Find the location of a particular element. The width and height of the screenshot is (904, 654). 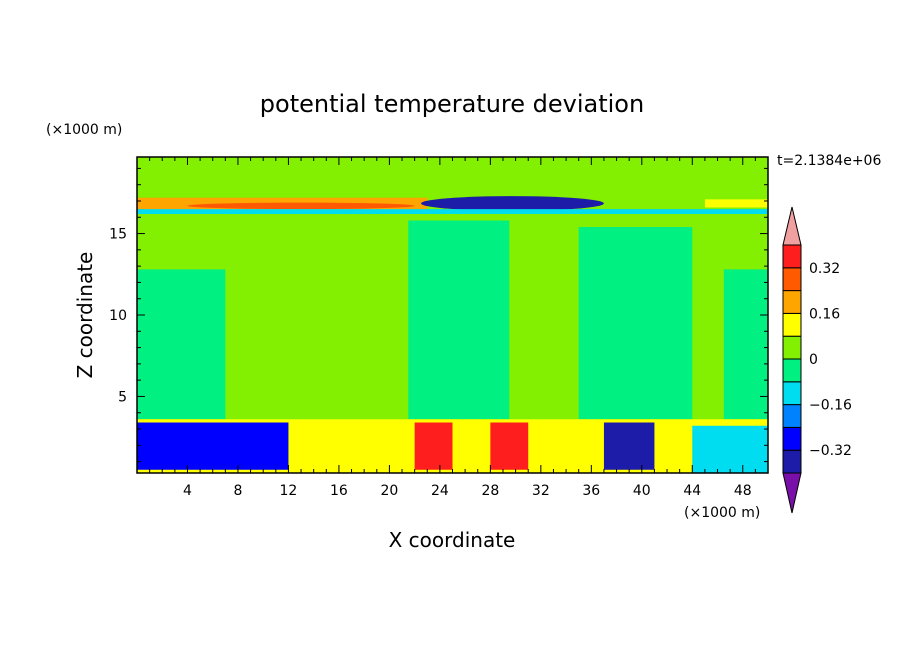

x-tick-label: 24 is located at coordinates (440, 491).